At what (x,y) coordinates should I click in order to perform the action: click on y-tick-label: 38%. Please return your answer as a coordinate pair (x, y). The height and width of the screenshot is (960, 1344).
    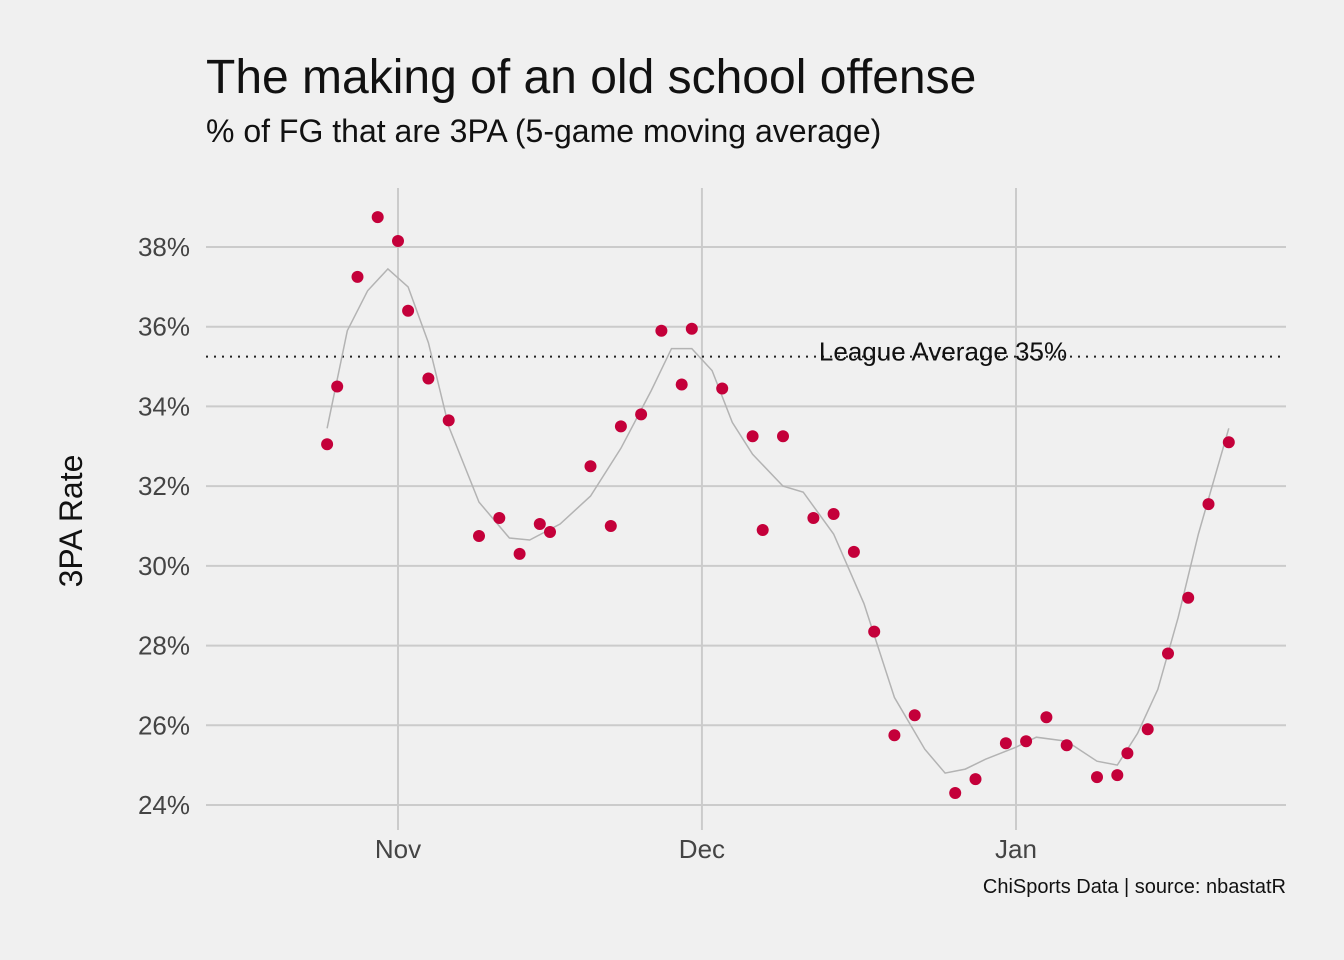
    Looking at the image, I should click on (164, 247).